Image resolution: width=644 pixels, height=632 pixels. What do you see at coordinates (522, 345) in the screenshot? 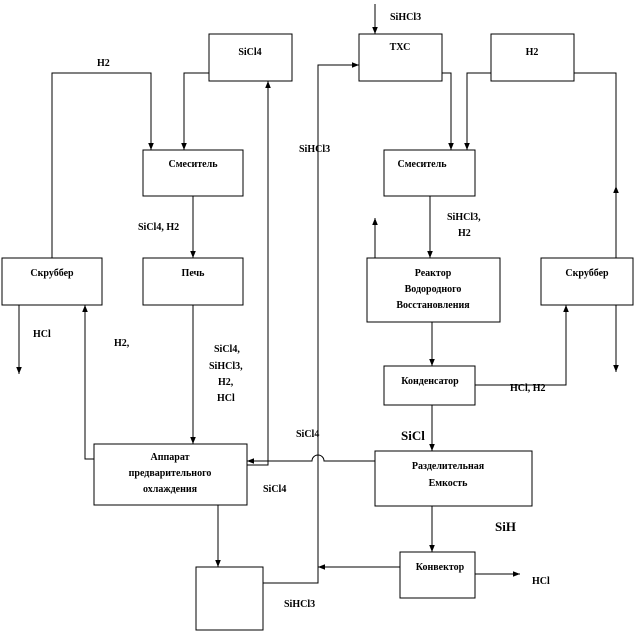
I see `condenser-to-scrubber-line` at bounding box center [522, 345].